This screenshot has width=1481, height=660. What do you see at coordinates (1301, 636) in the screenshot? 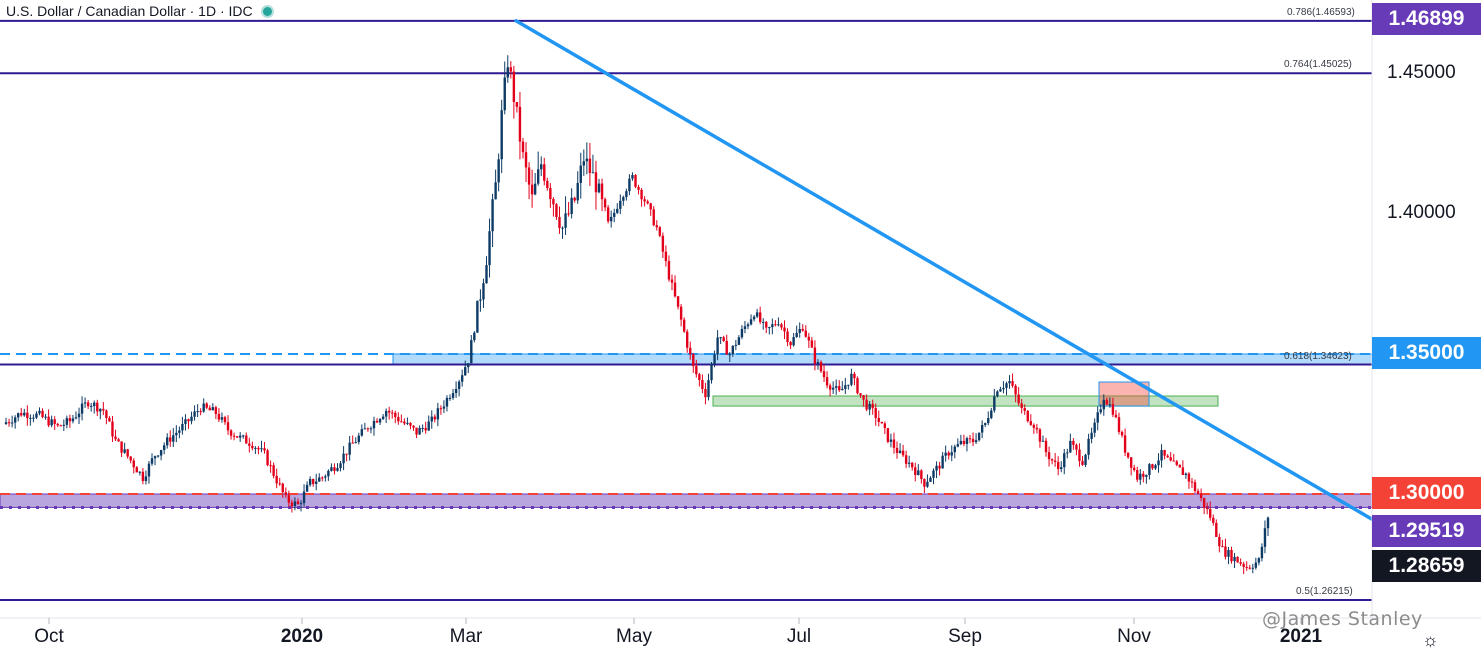
I see `x-tick-label: 2021` at bounding box center [1301, 636].